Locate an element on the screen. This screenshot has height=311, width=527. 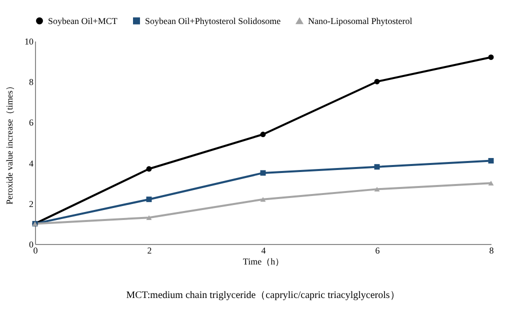
legend-label: Soybean Oil+Phytosterol Solidosome is located at coordinates (213, 21).